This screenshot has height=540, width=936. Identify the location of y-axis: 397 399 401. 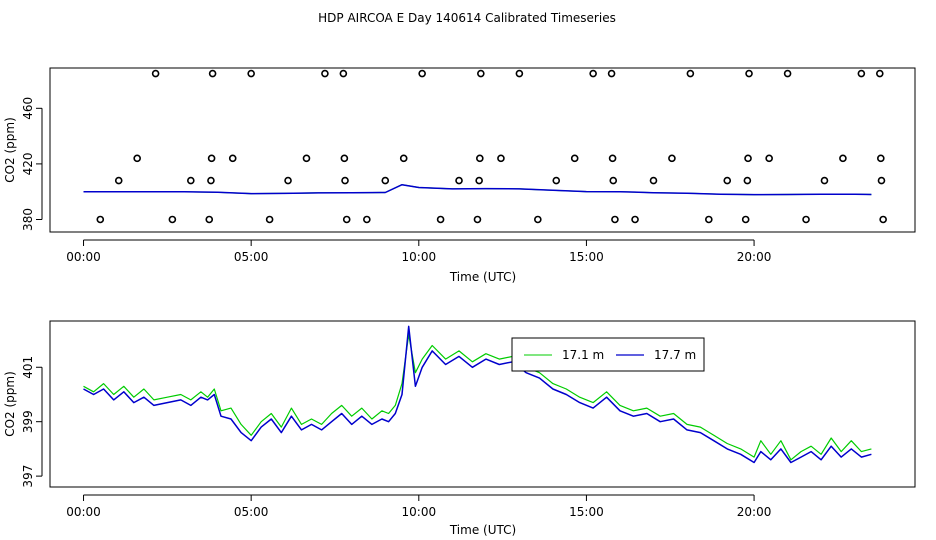
(32, 422).